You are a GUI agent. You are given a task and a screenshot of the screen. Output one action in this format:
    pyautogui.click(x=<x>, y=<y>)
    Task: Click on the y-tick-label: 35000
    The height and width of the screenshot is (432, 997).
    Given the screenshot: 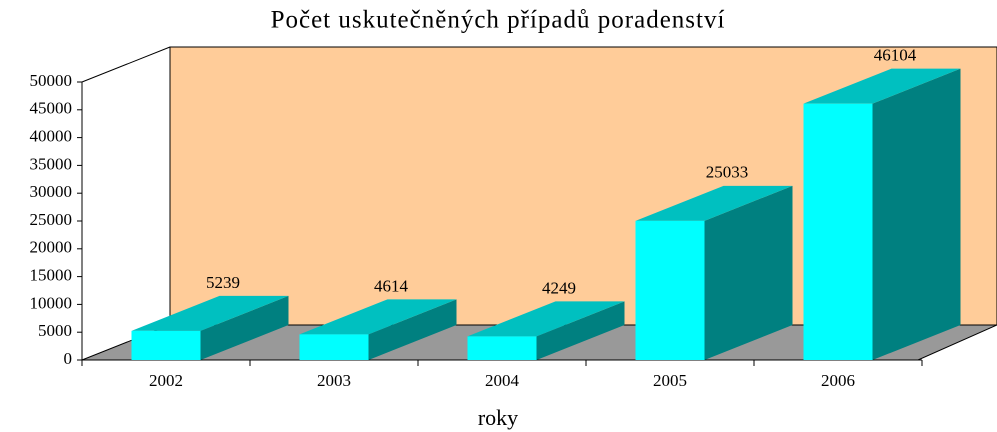 What is the action you would take?
    pyautogui.click(x=51, y=163)
    